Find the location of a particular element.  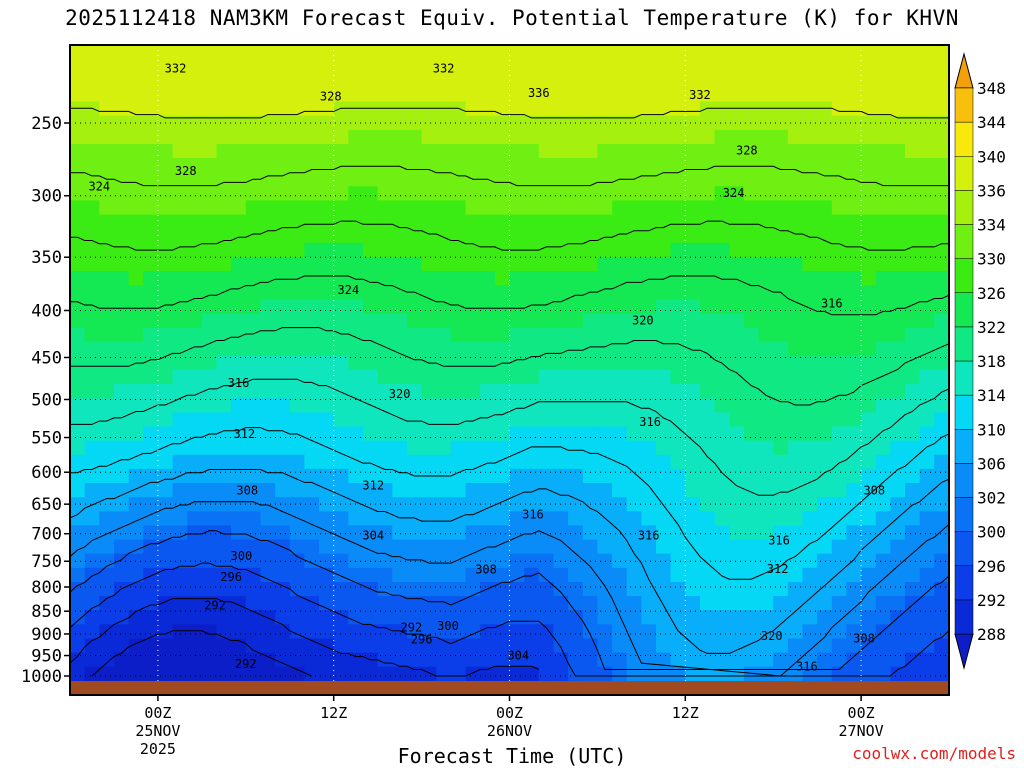

credit-link: coolwx.com/models is located at coordinates (934, 753).